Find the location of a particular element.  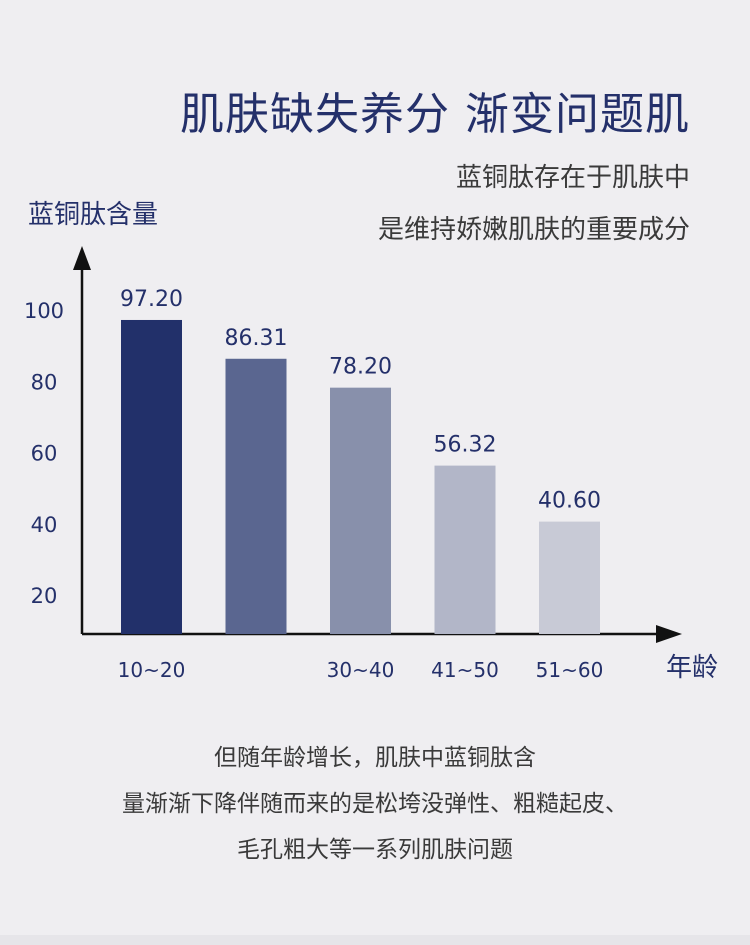

y-tick-label: 20 is located at coordinates (44, 596).